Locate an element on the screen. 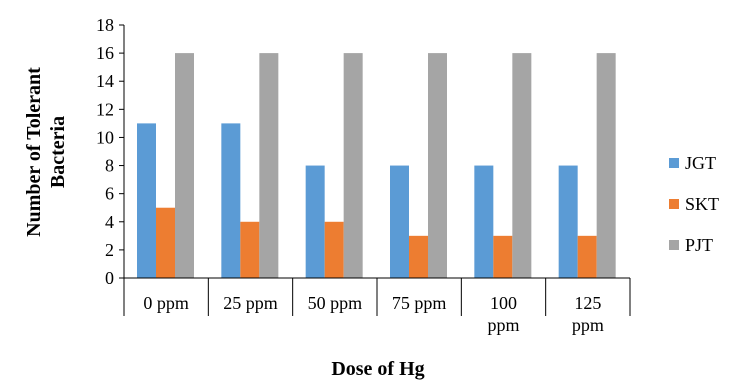 The width and height of the screenshot is (734, 381). legend-swatch-jgt is located at coordinates (674, 163).